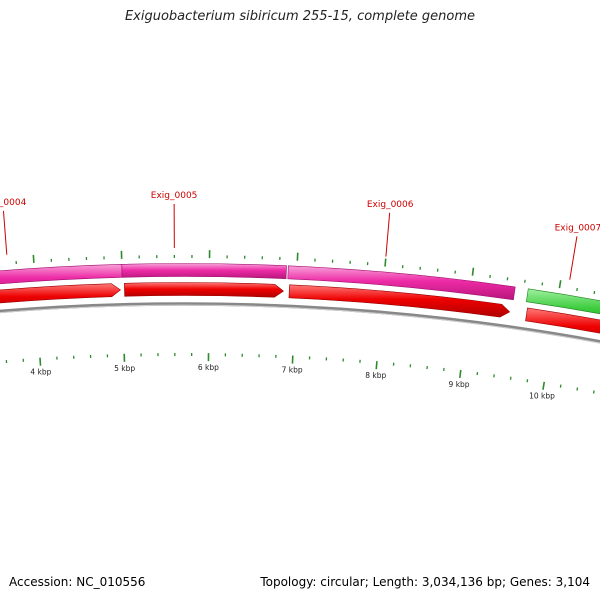  What do you see at coordinates (40, 372) in the screenshot?
I see `ruler-tick-label: 4 kbp` at bounding box center [40, 372].